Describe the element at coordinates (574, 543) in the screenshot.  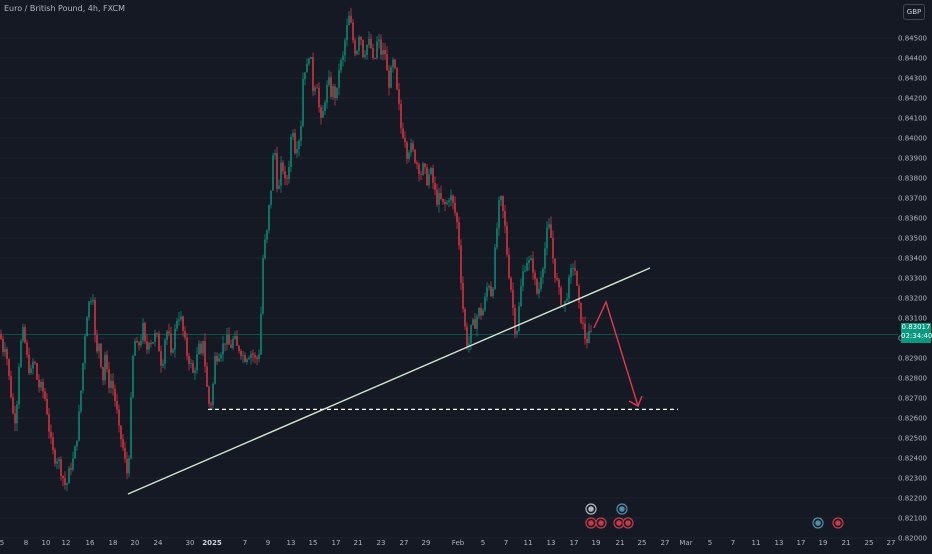
I see `time-tick-label: 17` at that location.